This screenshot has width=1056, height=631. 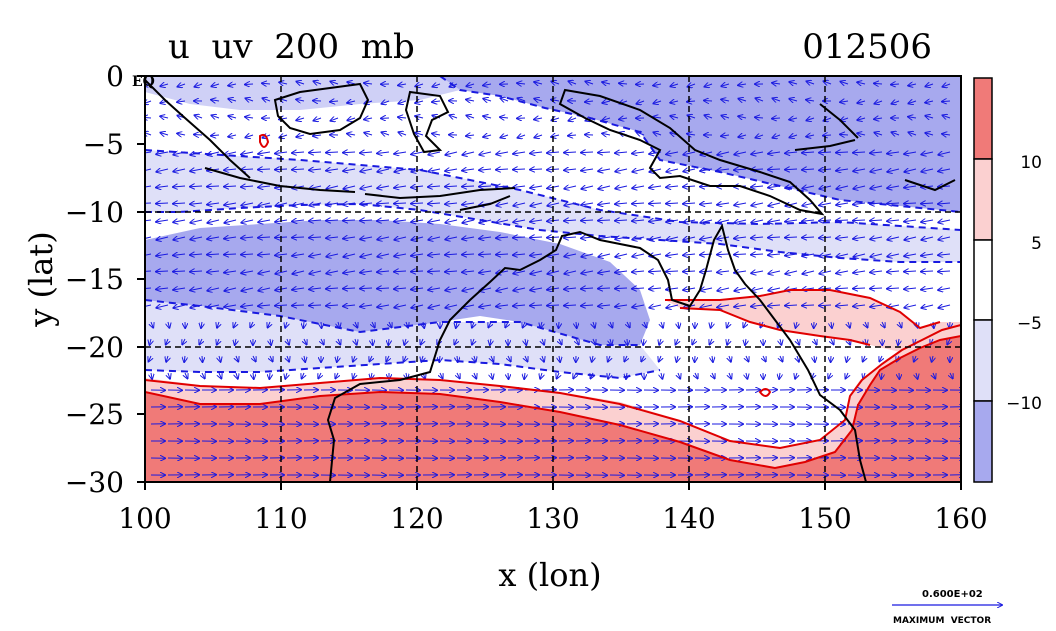 What do you see at coordinates (427, 122) in the screenshot?
I see `coast-sulawesi` at bounding box center [427, 122].